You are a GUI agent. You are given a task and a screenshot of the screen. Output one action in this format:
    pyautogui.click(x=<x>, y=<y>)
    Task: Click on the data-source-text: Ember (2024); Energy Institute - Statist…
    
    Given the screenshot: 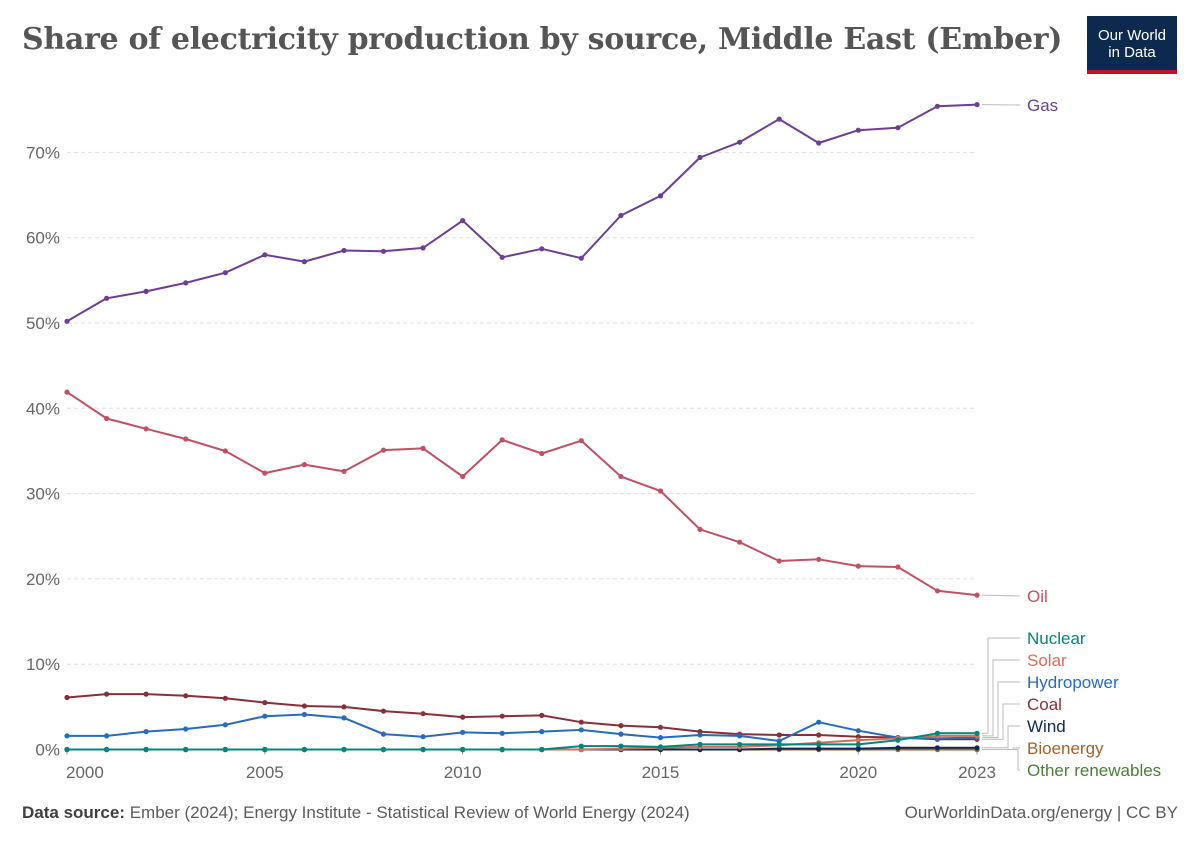 What is the action you would take?
    pyautogui.click(x=409, y=812)
    